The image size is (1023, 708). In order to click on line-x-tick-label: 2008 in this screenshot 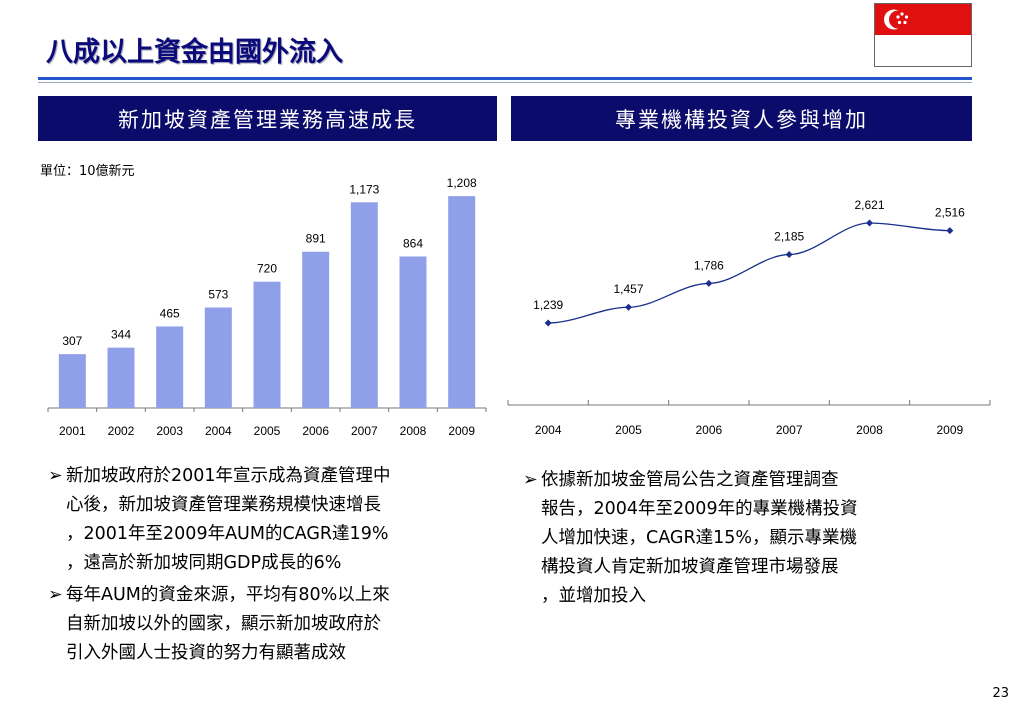, I will do `click(869, 430)`.